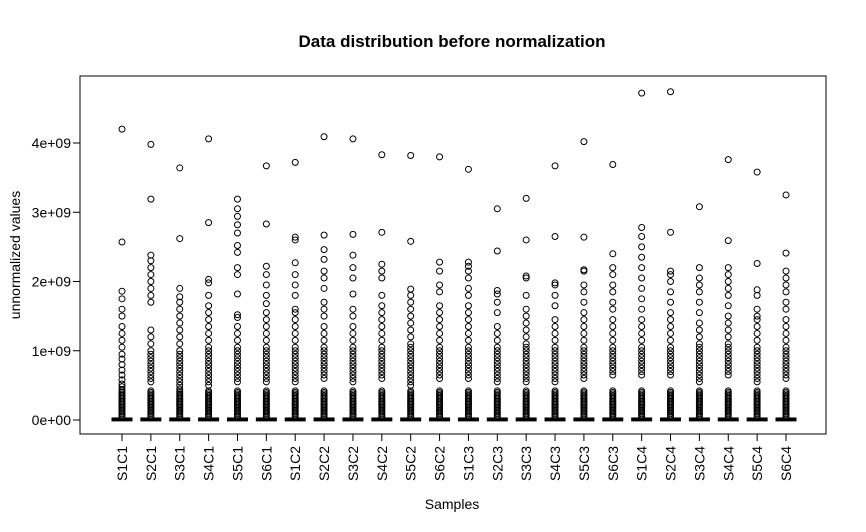  I want to click on box-s2c3, so click(497, 313).